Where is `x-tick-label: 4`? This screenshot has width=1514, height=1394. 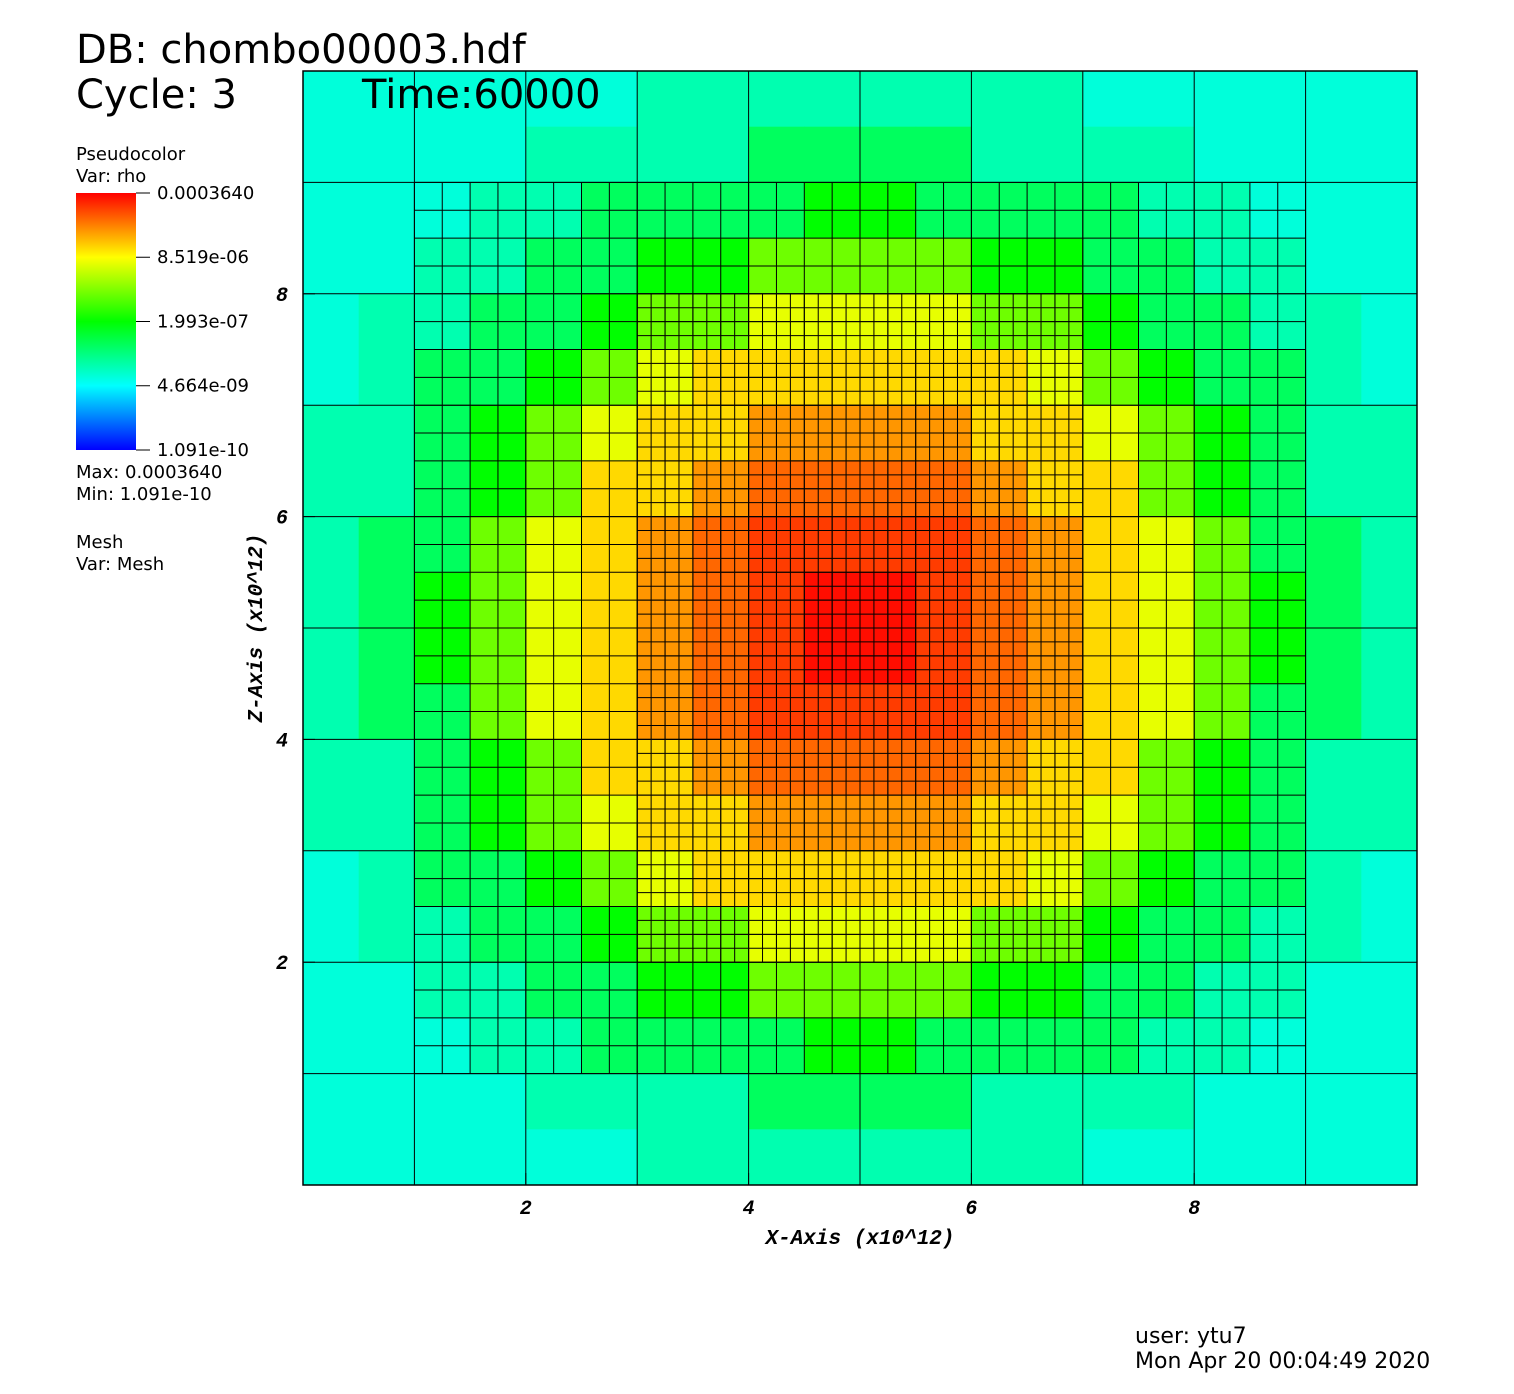
x-tick-label: 4 is located at coordinates (749, 1209).